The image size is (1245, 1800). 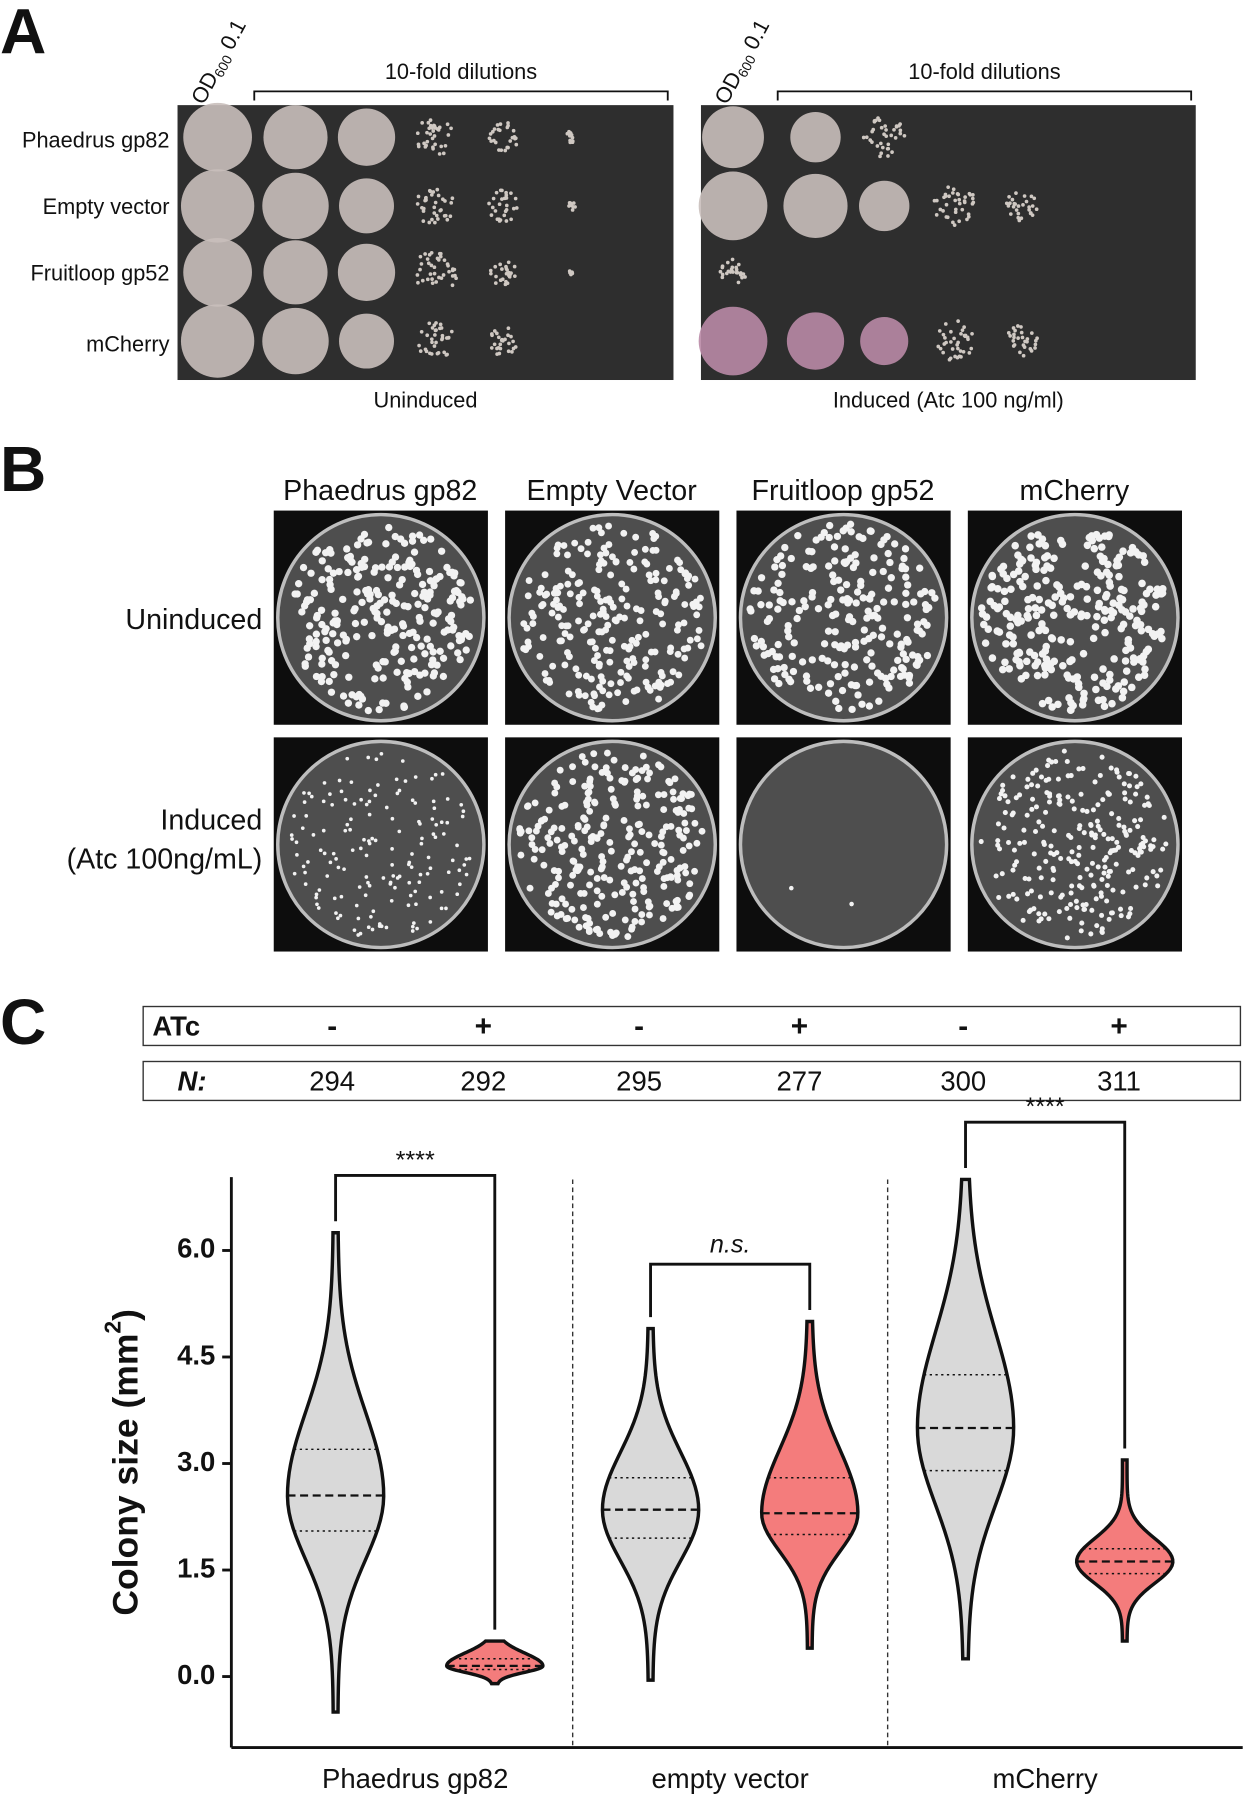 What do you see at coordinates (196, 1567) in the screenshot?
I see `y-tick-label: 1.5` at bounding box center [196, 1567].